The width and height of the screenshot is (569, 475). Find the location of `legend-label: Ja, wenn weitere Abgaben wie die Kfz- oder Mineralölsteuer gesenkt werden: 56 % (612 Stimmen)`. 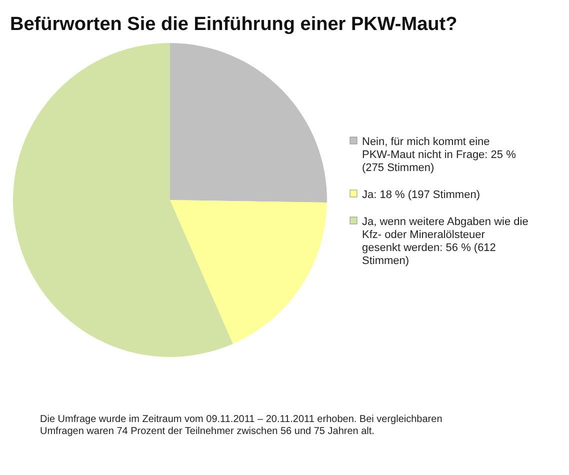

legend-label: Ja, wenn weitere Abgaben wie die Kfz- oder Mineralölsteuer gesenkt werden: 56 % (612 Stimmen) is located at coordinates (445, 241).